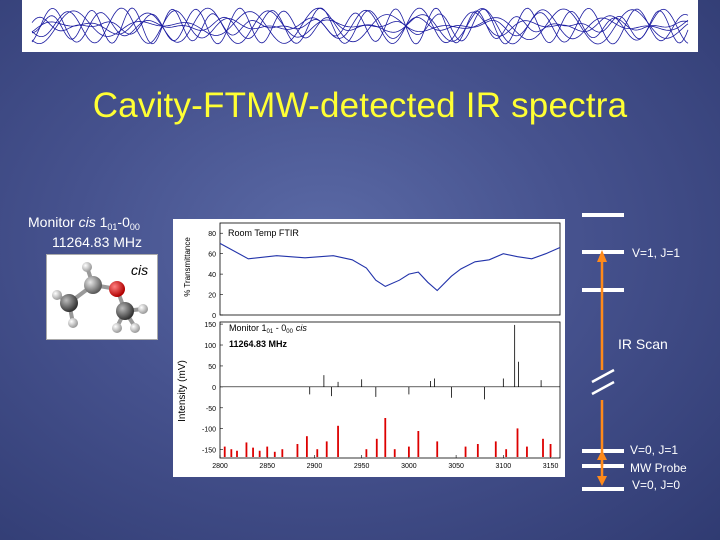  I want to click on ftmw-label-isomer: cis, so click(301, 328).